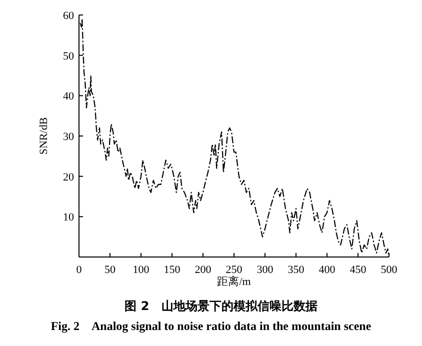 The height and width of the screenshot is (346, 422). I want to click on text: Fig. 2 Analog signal to noise ratio data in the mountain scene, so click(211, 326).